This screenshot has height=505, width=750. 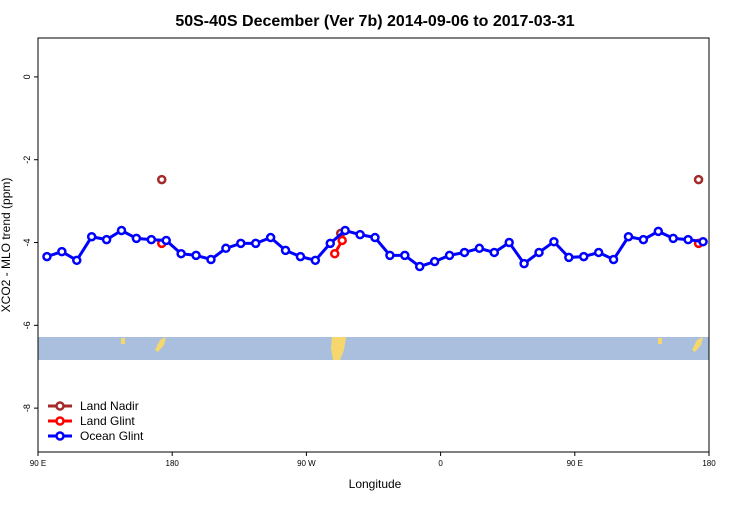 What do you see at coordinates (440, 463) in the screenshot?
I see `x-tick-label: 0` at bounding box center [440, 463].